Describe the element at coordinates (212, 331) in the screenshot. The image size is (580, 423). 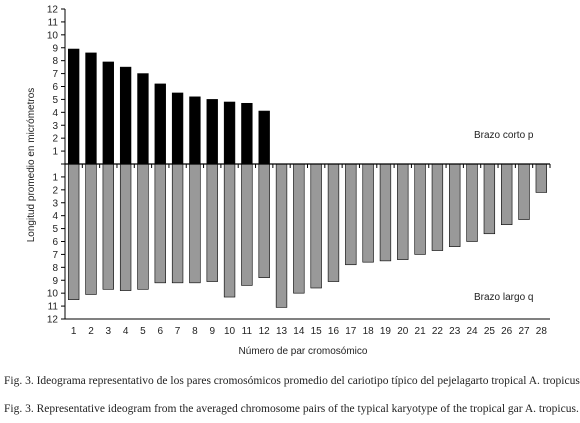
I see `x-tick-label-9: 9` at that location.